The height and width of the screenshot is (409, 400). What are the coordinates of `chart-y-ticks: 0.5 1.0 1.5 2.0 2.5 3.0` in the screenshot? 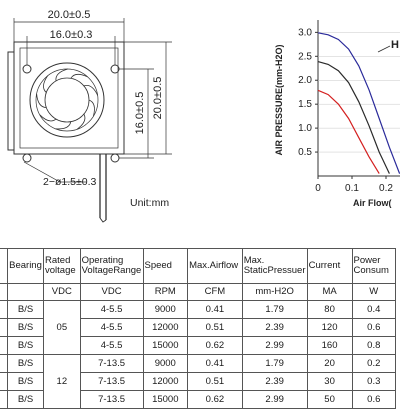 It's located at (308, 92).